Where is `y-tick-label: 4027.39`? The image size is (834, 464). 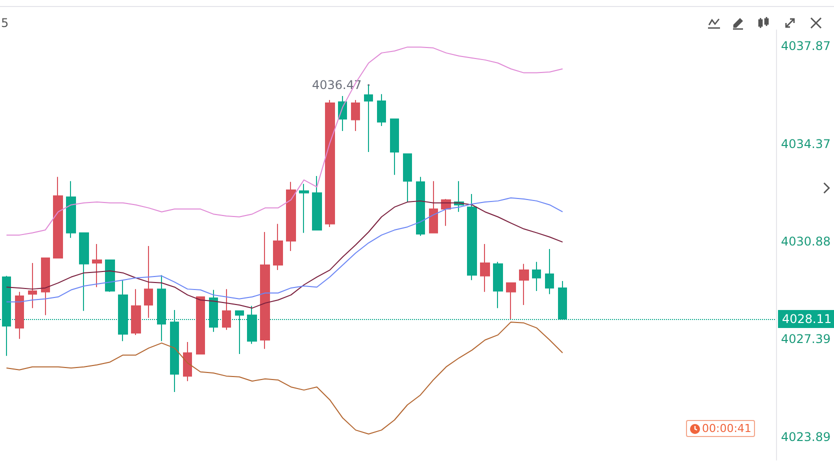
y-tick-label: 4027.39 is located at coordinates (806, 339).